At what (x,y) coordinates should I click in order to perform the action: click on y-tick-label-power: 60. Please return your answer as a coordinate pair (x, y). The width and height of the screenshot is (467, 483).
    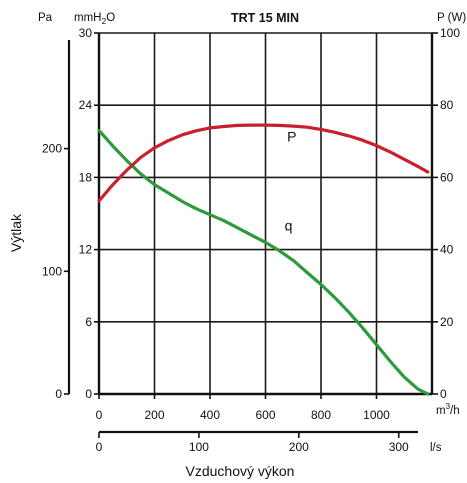
    Looking at the image, I should click on (447, 177).